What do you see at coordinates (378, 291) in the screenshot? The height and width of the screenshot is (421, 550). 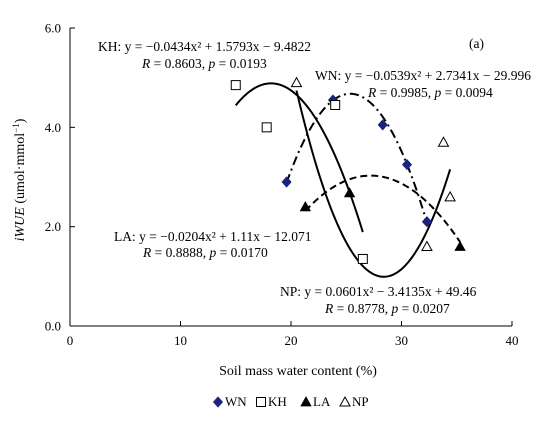 I see `equation-np: NP: y = 0.0601x² − 3.4135x + 49.46` at bounding box center [378, 291].